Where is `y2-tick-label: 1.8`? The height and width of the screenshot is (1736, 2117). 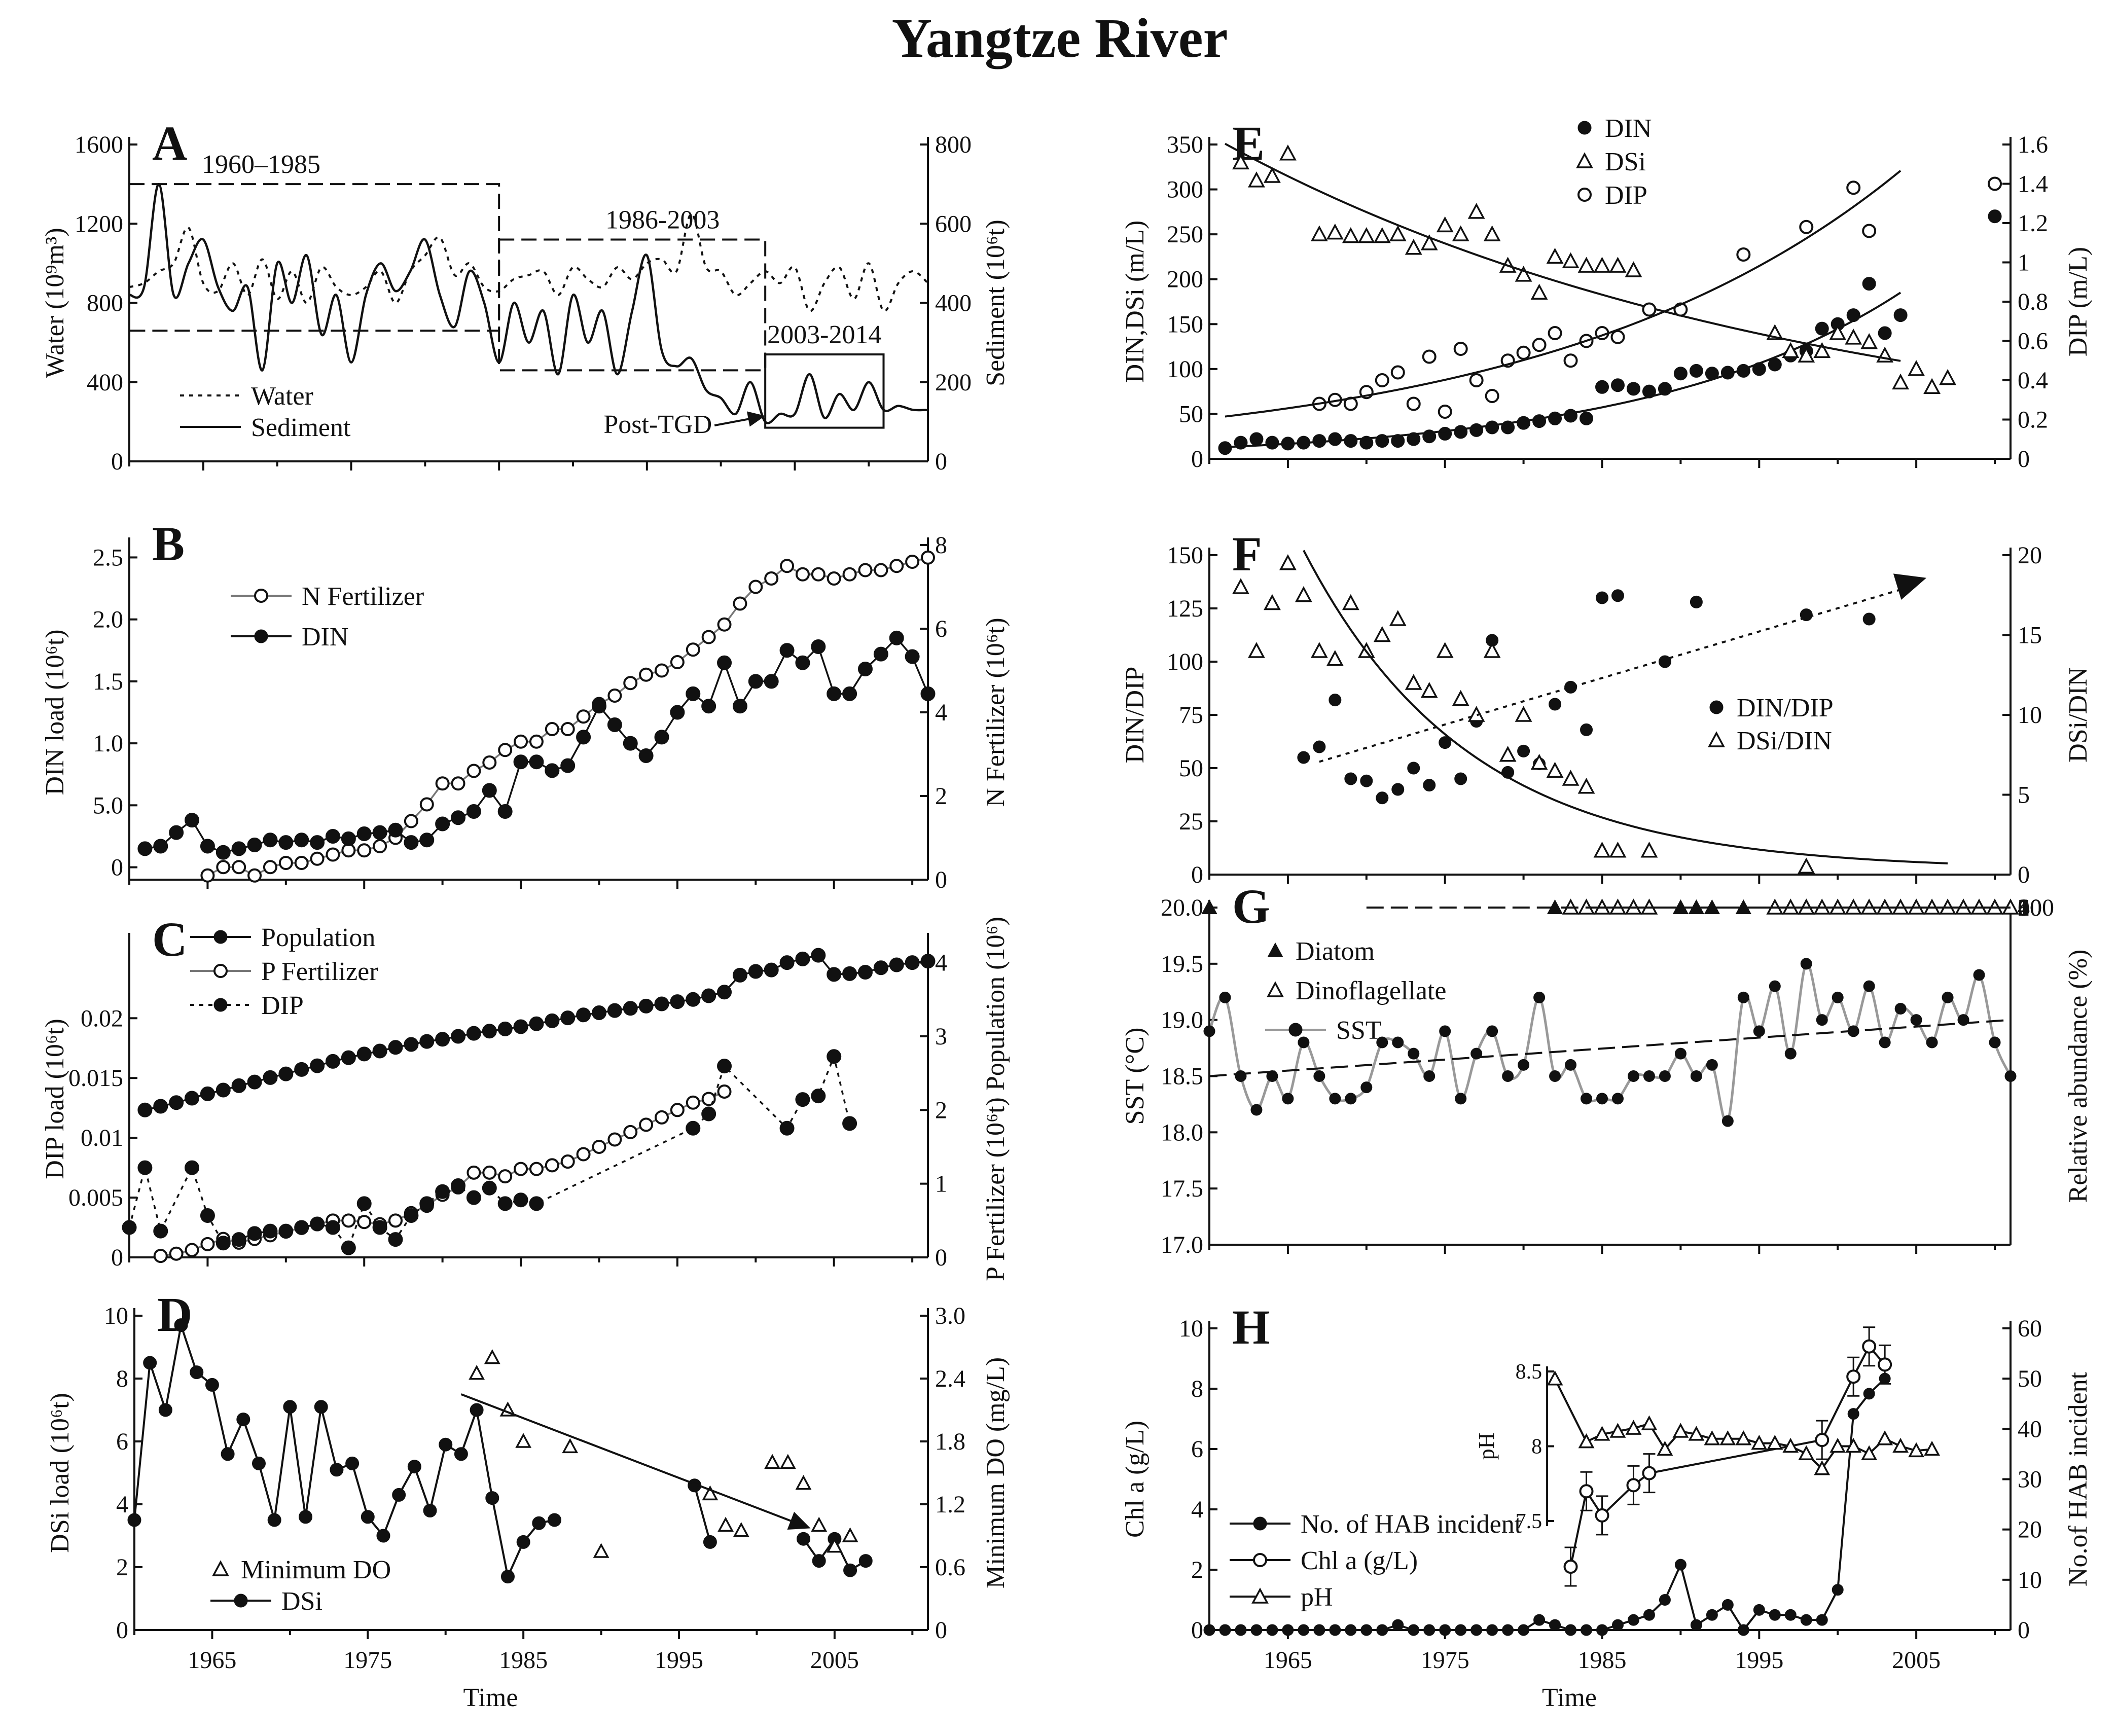
y2-tick-label: 1.8 is located at coordinates (950, 1441).